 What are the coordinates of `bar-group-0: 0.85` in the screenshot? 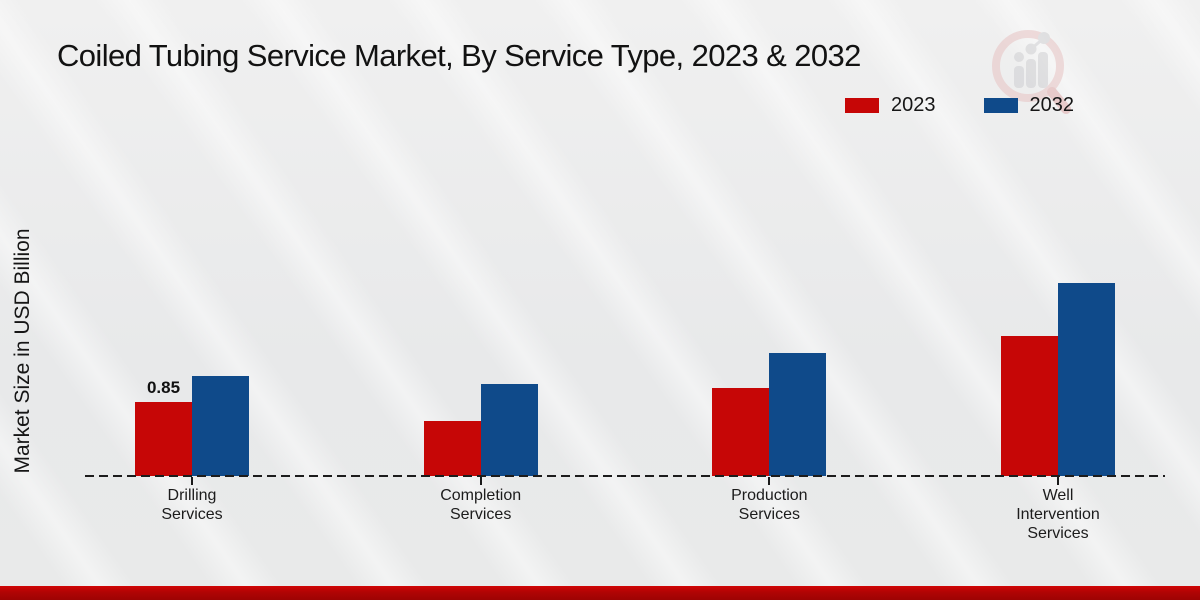 It's located at (192, 426).